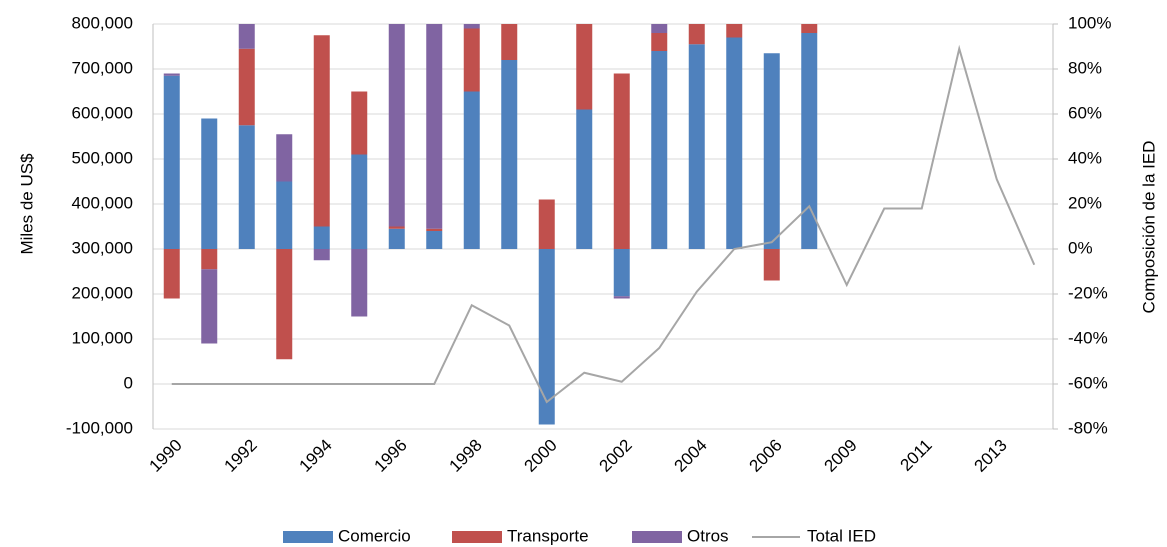 Image resolution: width=1167 pixels, height=547 pixels. Describe the element at coordinates (128, 382) in the screenshot. I see `y-tick-label: 0` at that location.